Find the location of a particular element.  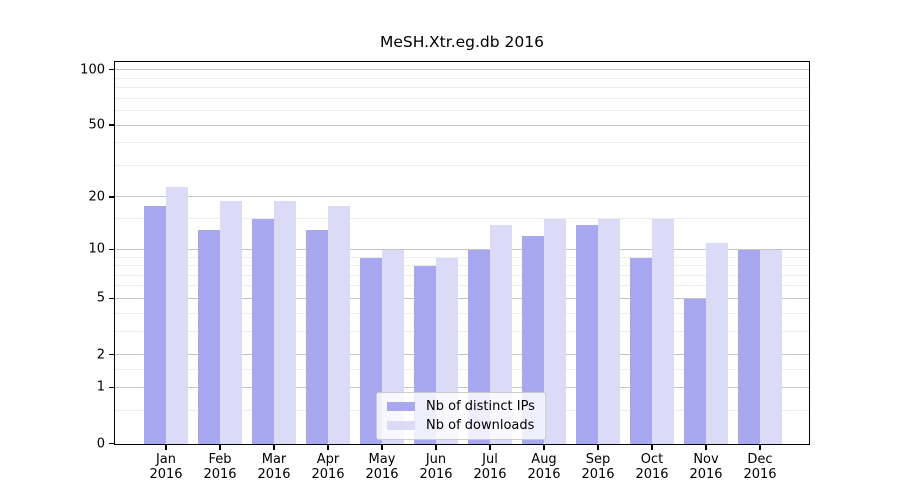

y-tick-label: 10 is located at coordinates (96, 249).